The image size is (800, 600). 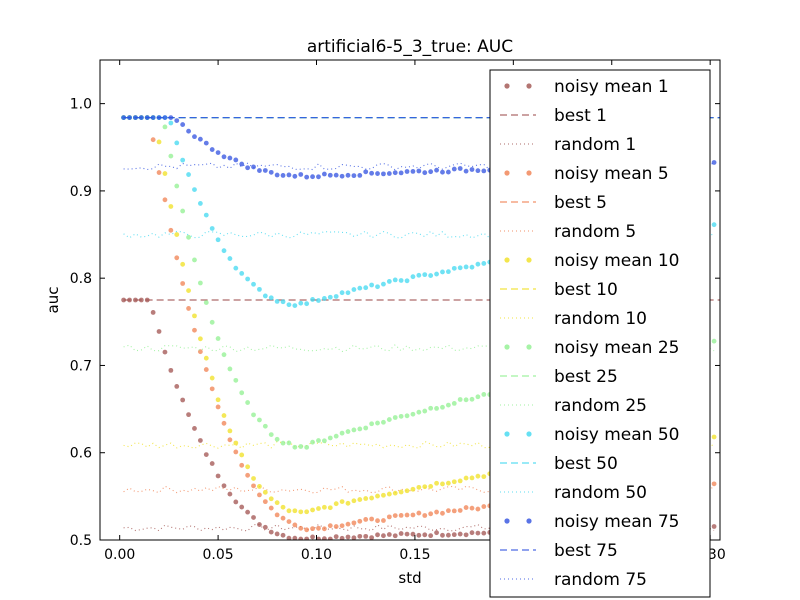 I want to click on legend-label: random 1, so click(x=595, y=145).